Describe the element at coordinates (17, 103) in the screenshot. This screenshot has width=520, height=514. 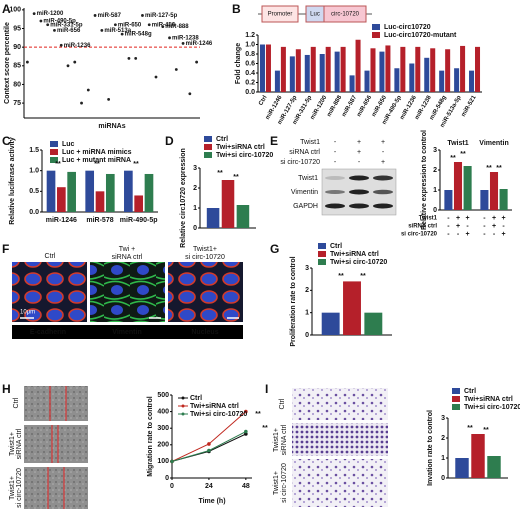
I see `y-tick-label: 75` at that location.